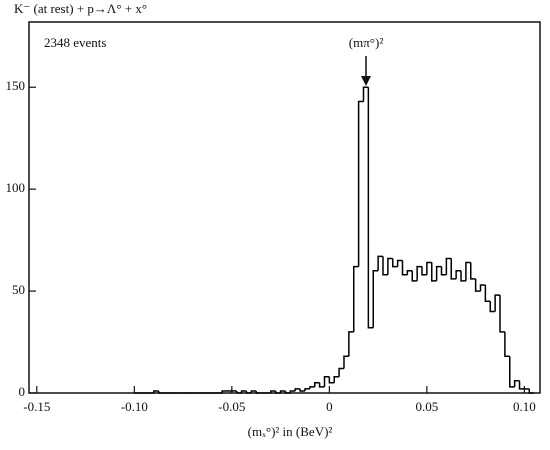 The image size is (550, 450). I want to click on annotation: 2348 events, so click(75, 42).